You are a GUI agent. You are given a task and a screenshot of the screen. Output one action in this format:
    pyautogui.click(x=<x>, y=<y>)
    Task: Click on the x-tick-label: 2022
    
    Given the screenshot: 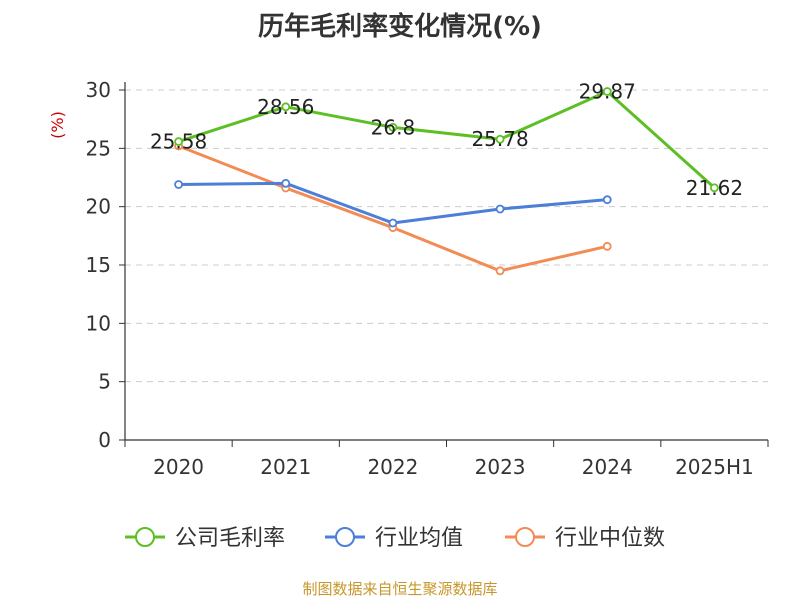 What is the action you would take?
    pyautogui.click(x=392, y=467)
    